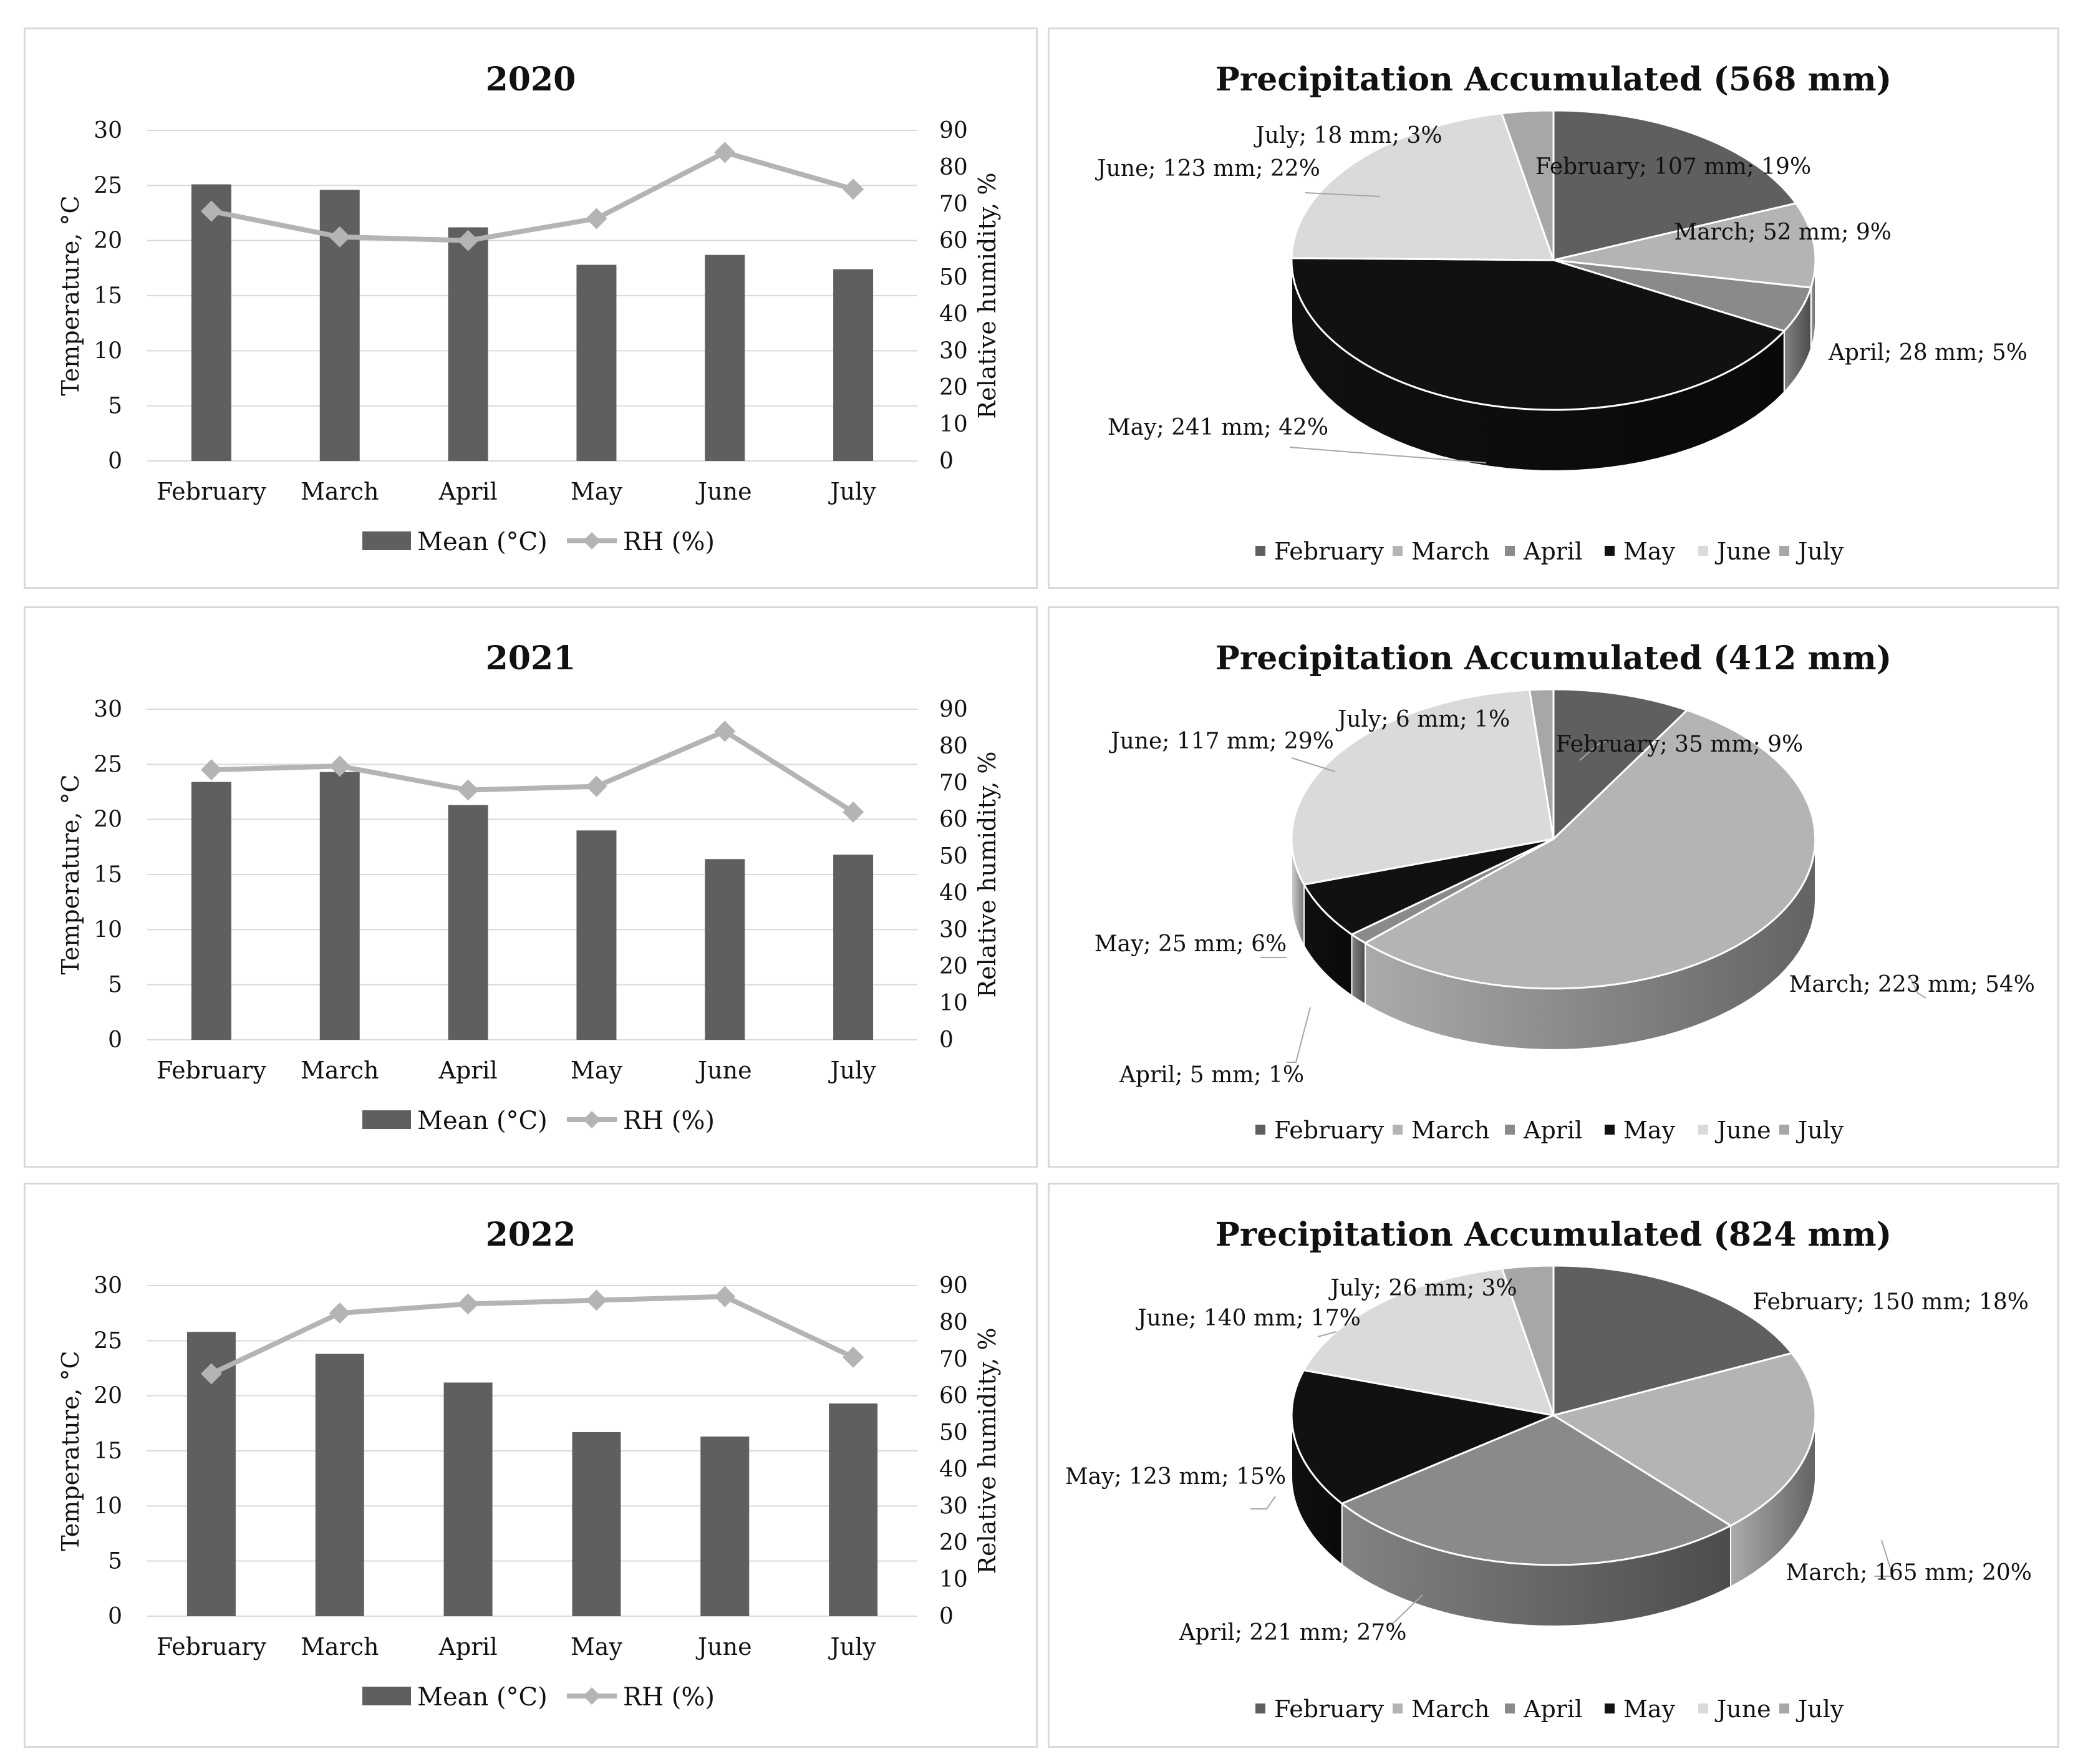 This screenshot has height=1764, width=2078. Describe the element at coordinates (853, 365) in the screenshot. I see `bar-july` at that location.